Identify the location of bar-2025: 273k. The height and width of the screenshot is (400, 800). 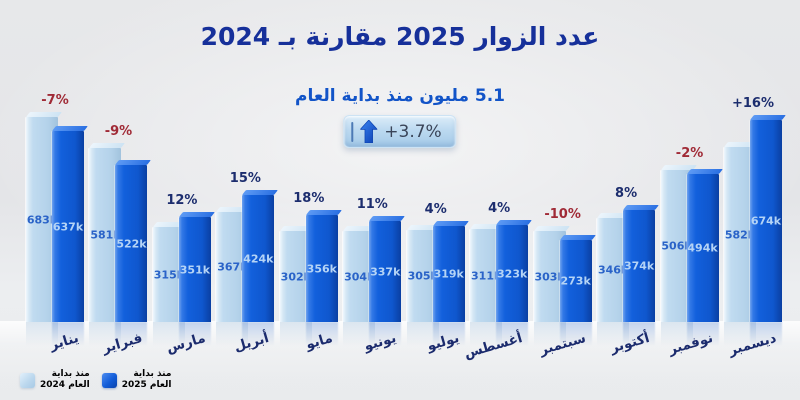
(577, 278).